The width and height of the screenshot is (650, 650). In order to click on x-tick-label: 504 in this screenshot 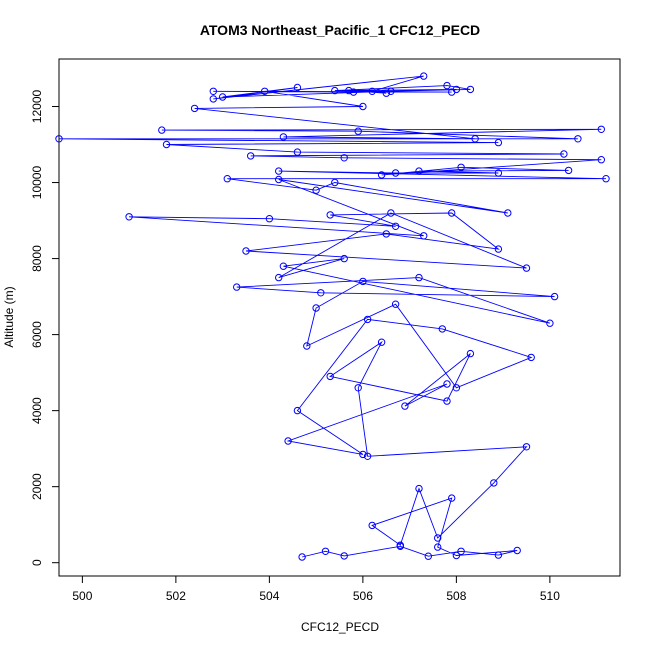, I will do `click(269, 596)`.